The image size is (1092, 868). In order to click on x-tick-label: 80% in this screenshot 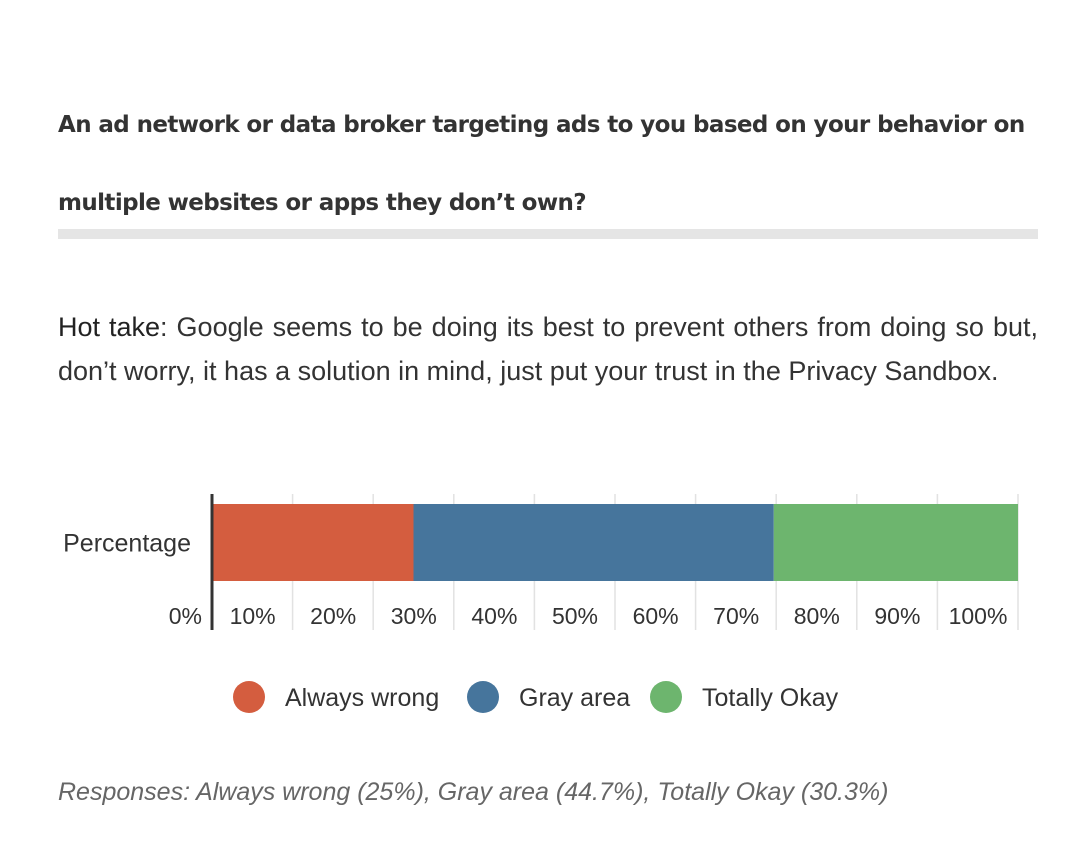, I will do `click(817, 616)`.